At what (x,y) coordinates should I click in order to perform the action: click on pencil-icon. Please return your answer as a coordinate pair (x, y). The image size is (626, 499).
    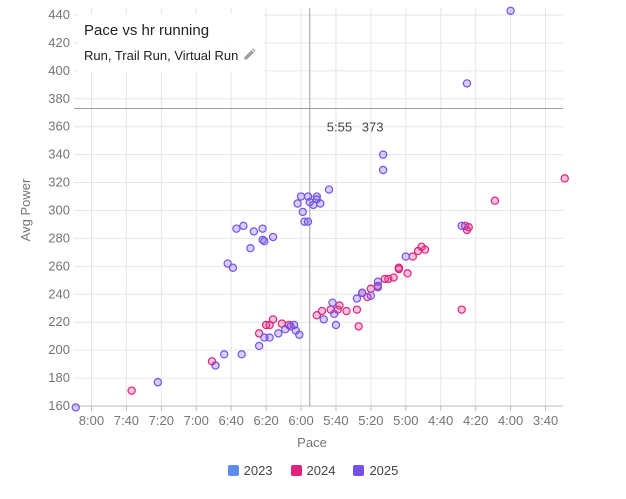
    Looking at the image, I should click on (249, 55).